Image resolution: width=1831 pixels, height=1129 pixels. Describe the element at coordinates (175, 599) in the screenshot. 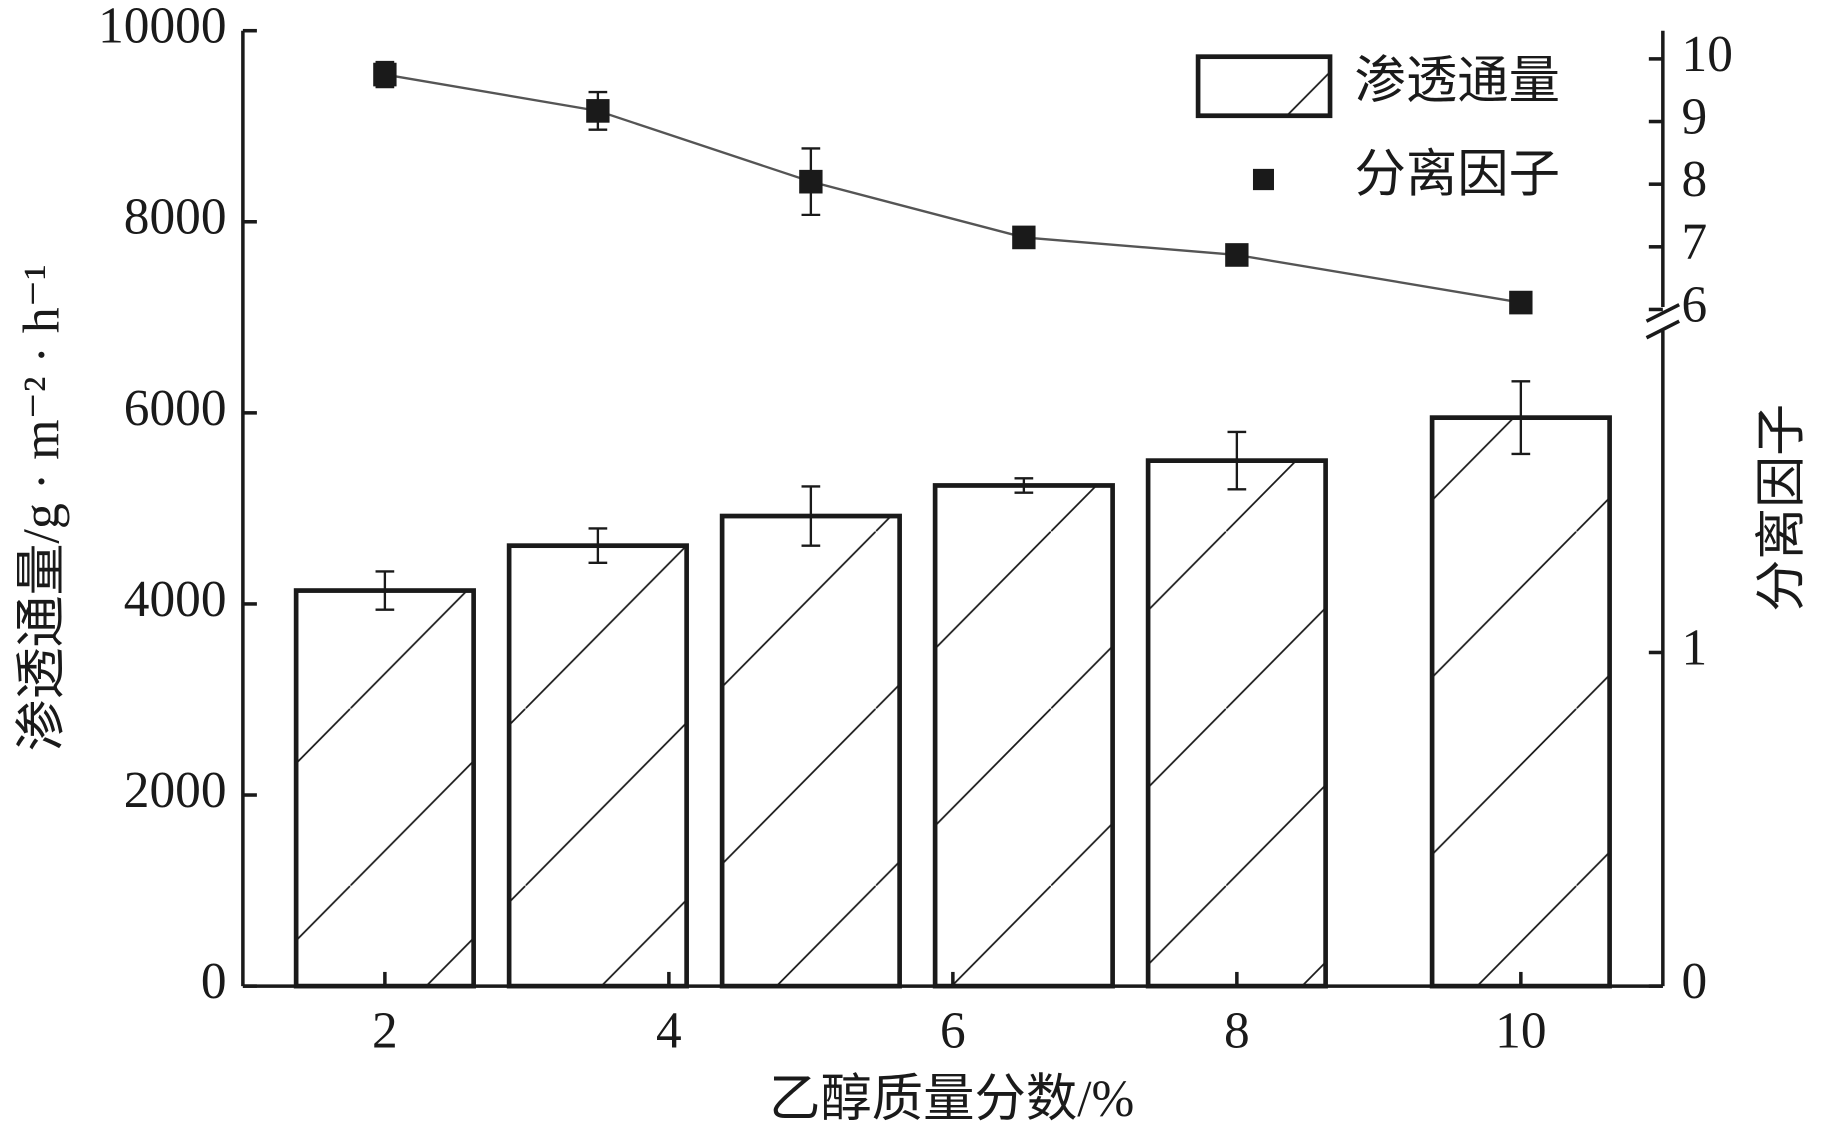

I see `y-tick-label: 4000` at that location.